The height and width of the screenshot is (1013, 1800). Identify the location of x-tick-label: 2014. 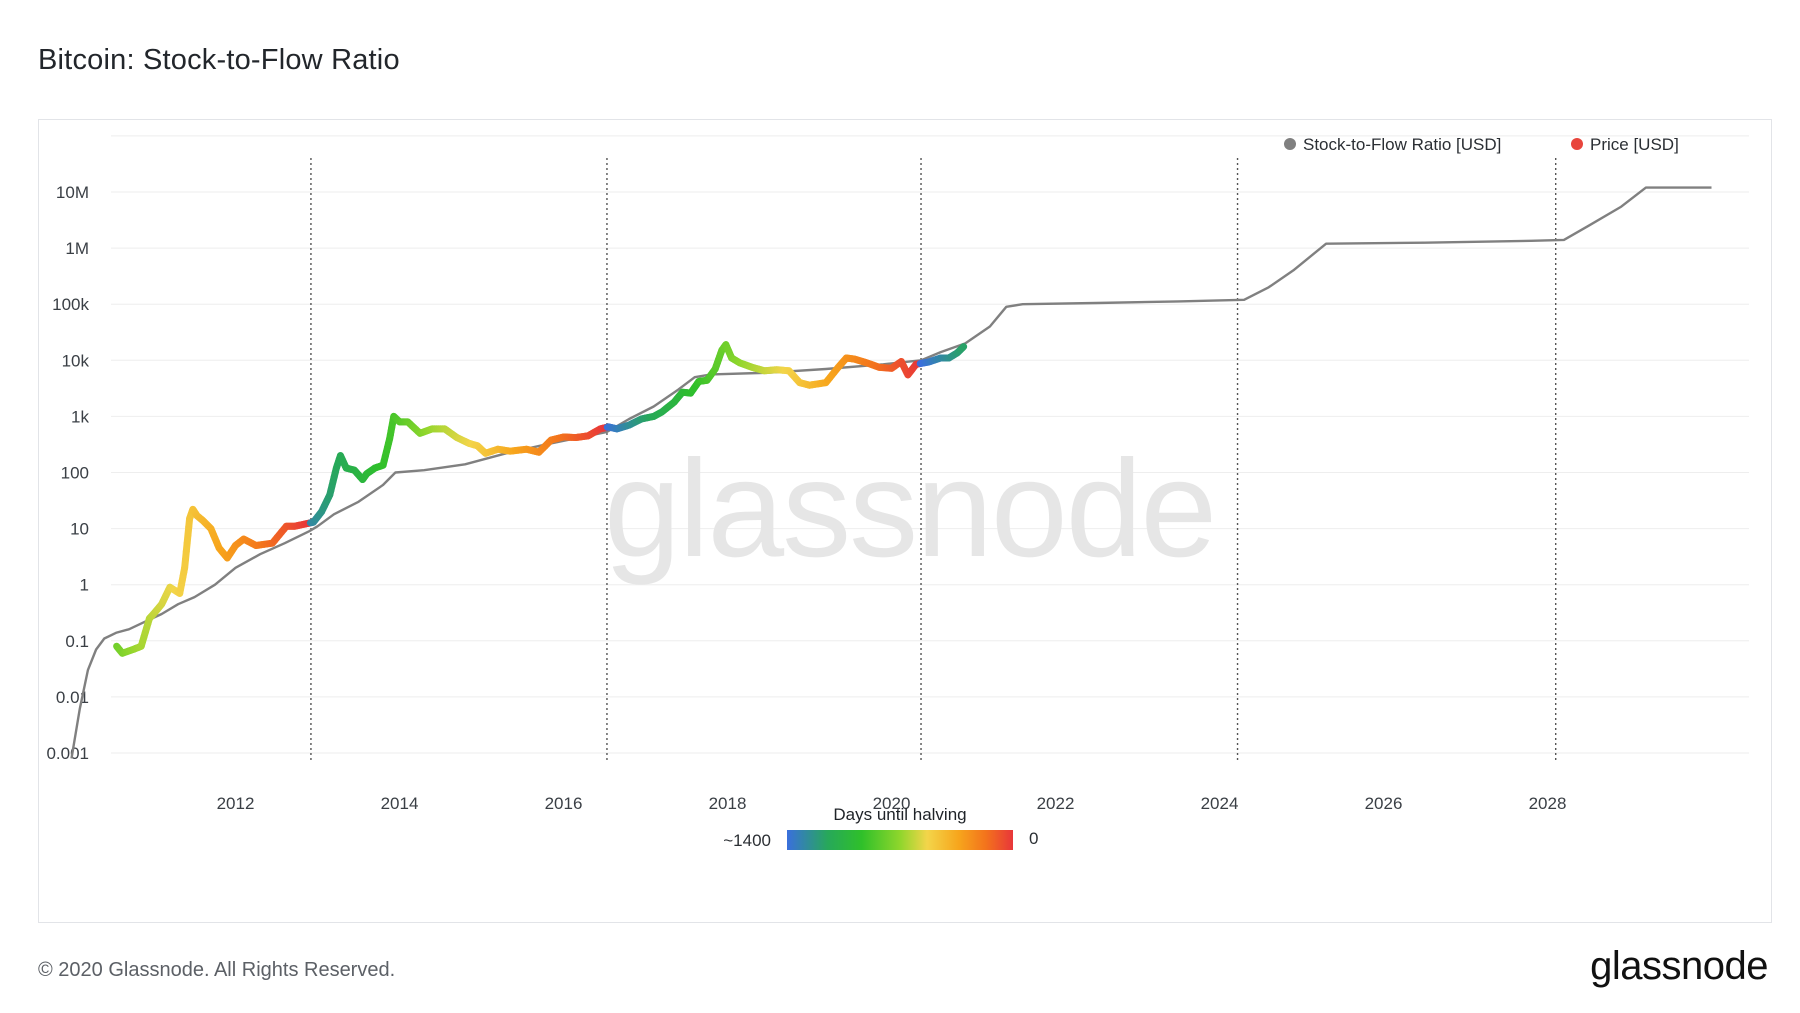
(400, 803).